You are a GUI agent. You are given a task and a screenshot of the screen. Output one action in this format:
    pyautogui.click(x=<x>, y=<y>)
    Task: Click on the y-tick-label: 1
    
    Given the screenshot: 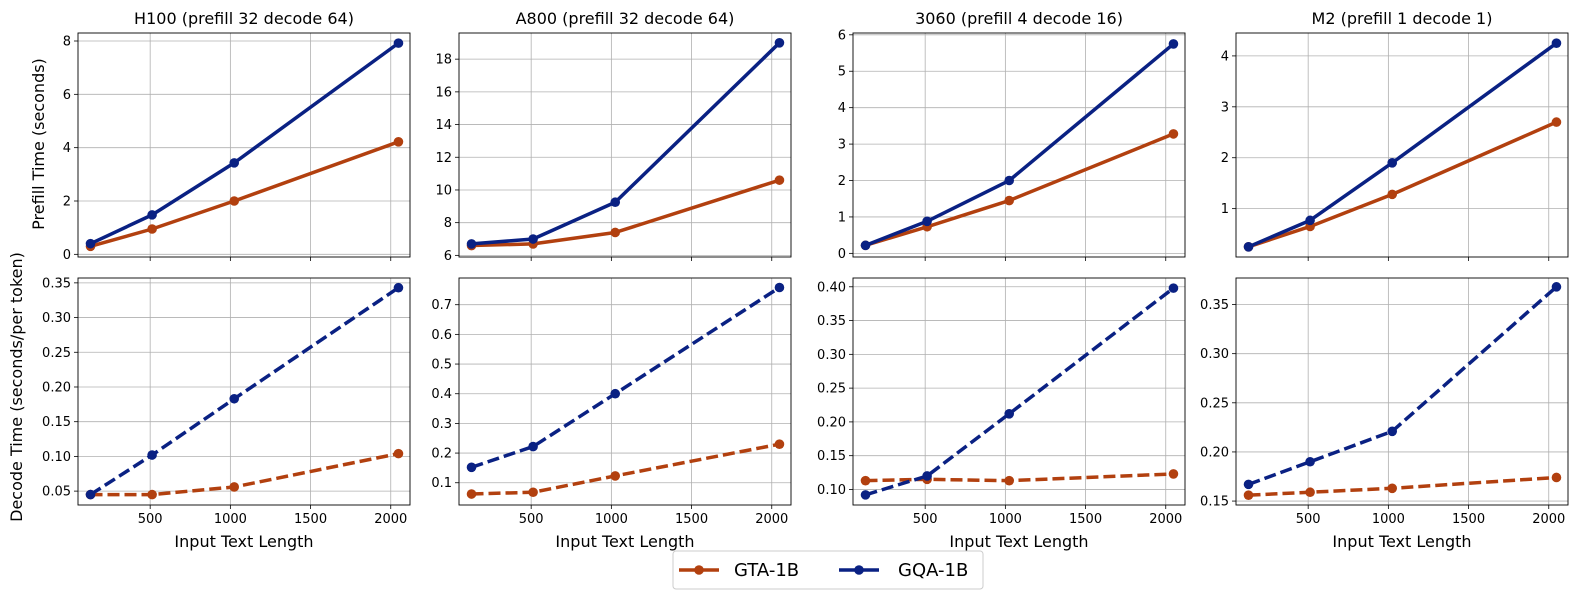 What is the action you would take?
    pyautogui.click(x=842, y=217)
    